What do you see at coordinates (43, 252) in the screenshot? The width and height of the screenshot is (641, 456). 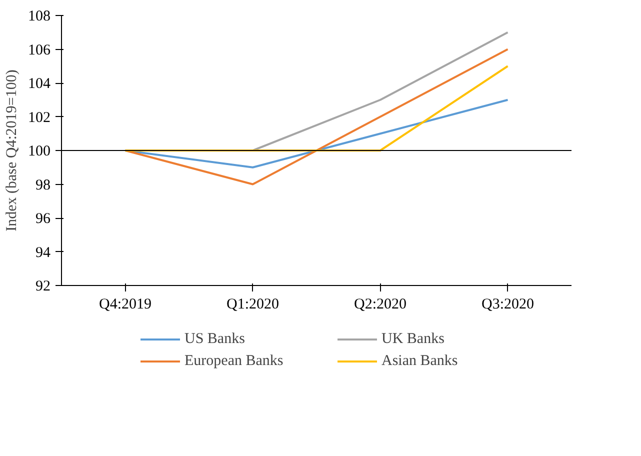 I see `y-tick-label: 94` at bounding box center [43, 252].